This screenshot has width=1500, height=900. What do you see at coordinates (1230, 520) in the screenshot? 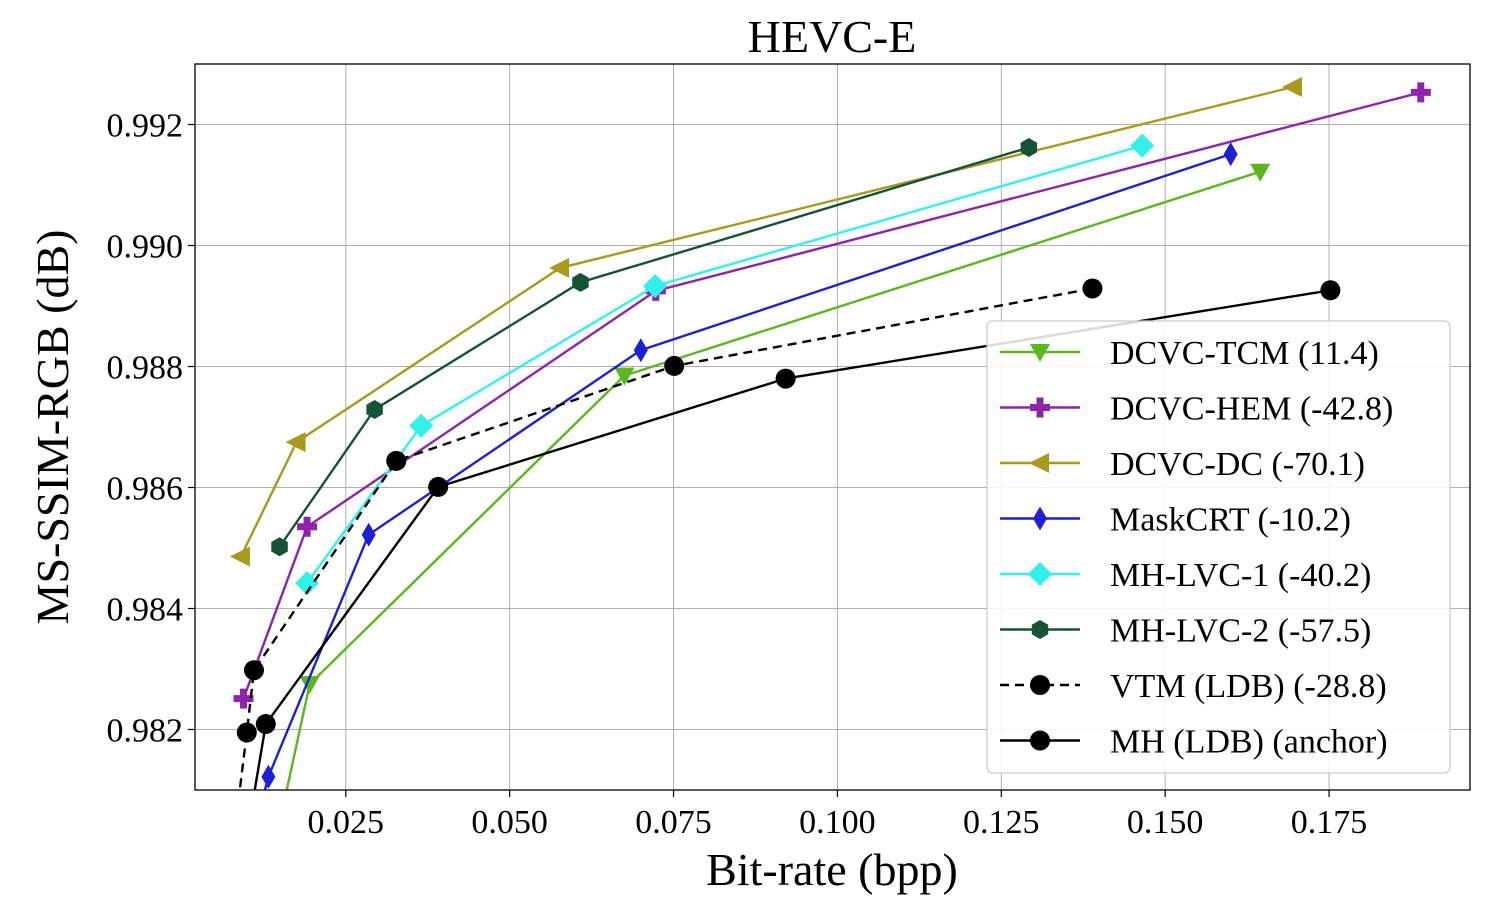
I see `legend-label: MaskCRT (-10.2)` at bounding box center [1230, 520].